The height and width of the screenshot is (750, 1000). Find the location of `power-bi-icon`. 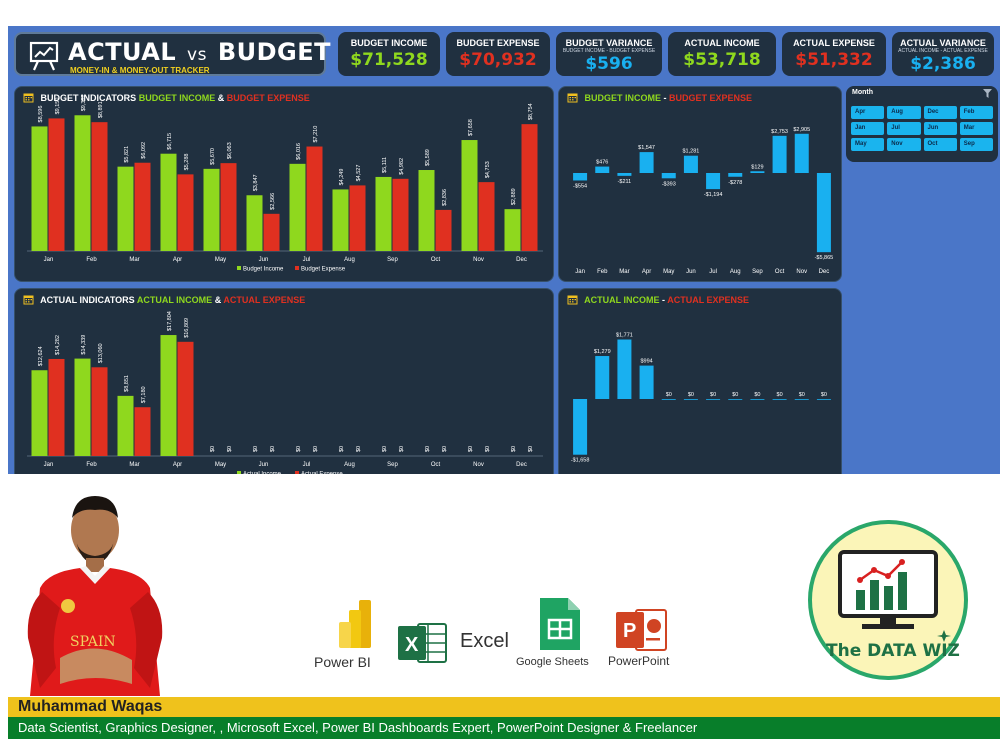

power-bi-icon is located at coordinates (355, 624).